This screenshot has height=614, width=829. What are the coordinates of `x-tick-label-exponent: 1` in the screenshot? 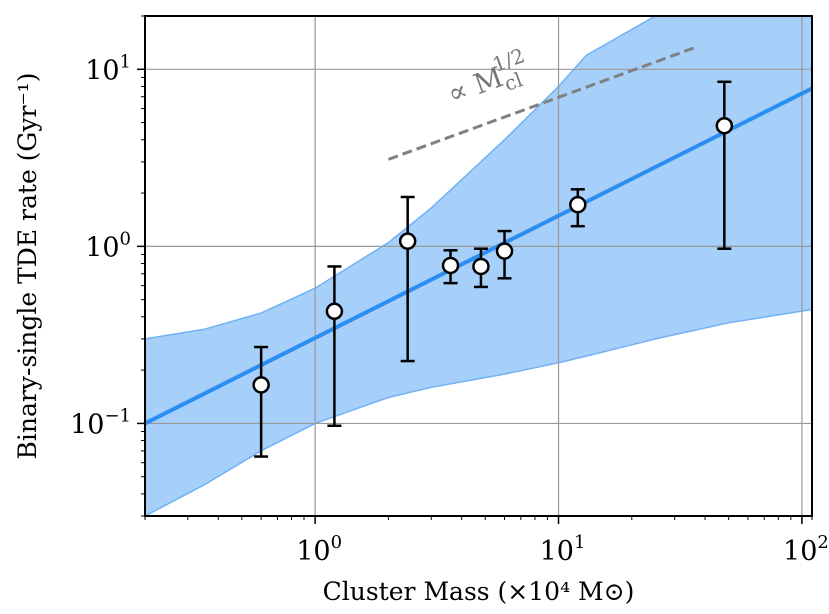 It's located at (579, 542).